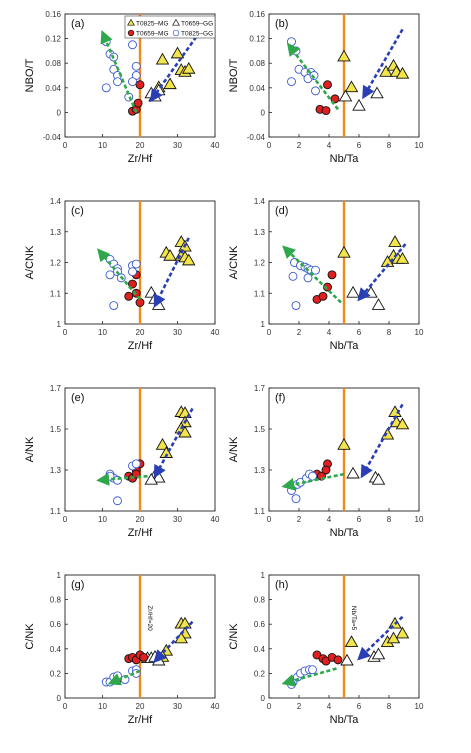 The image size is (471, 753). Describe the element at coordinates (215, 145) in the screenshot. I see `x-tick-label: 40` at that location.